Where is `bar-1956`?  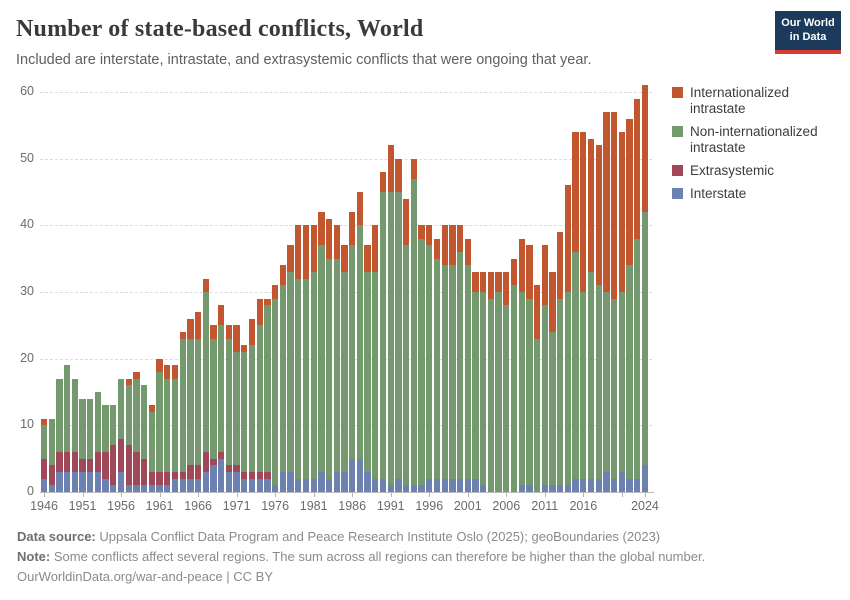
bar-1956 is located at coordinates (121, 288).